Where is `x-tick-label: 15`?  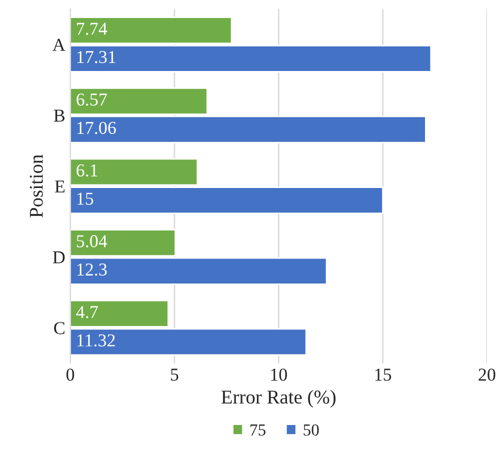
x-tick-label: 15 is located at coordinates (383, 374).